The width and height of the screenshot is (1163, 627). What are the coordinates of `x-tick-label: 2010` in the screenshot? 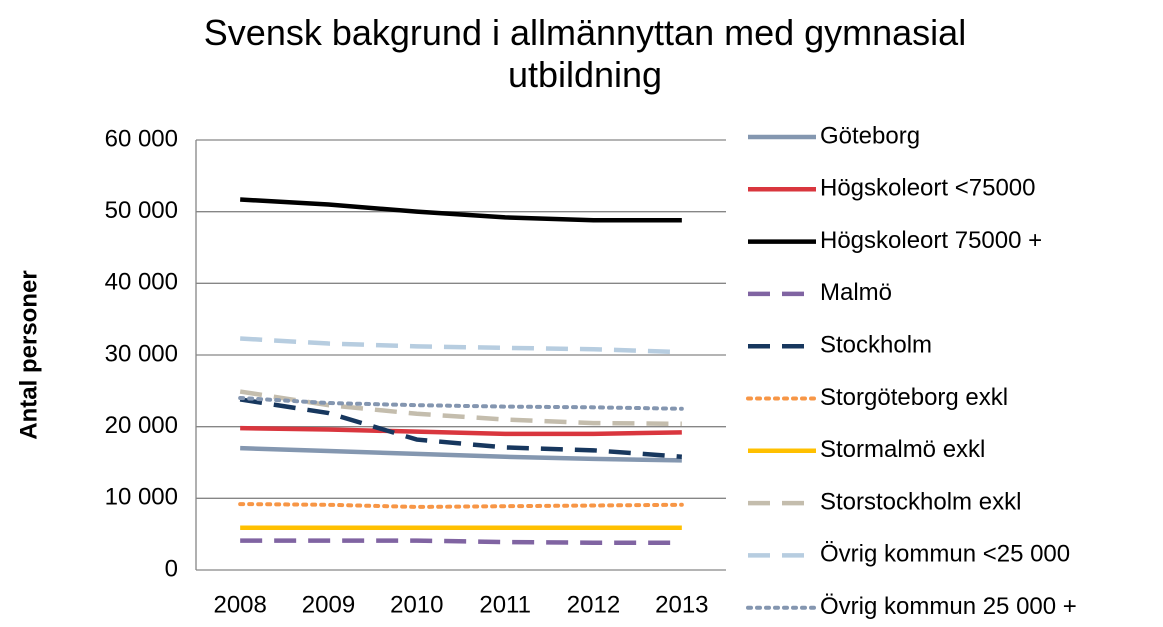 It's located at (416, 604).